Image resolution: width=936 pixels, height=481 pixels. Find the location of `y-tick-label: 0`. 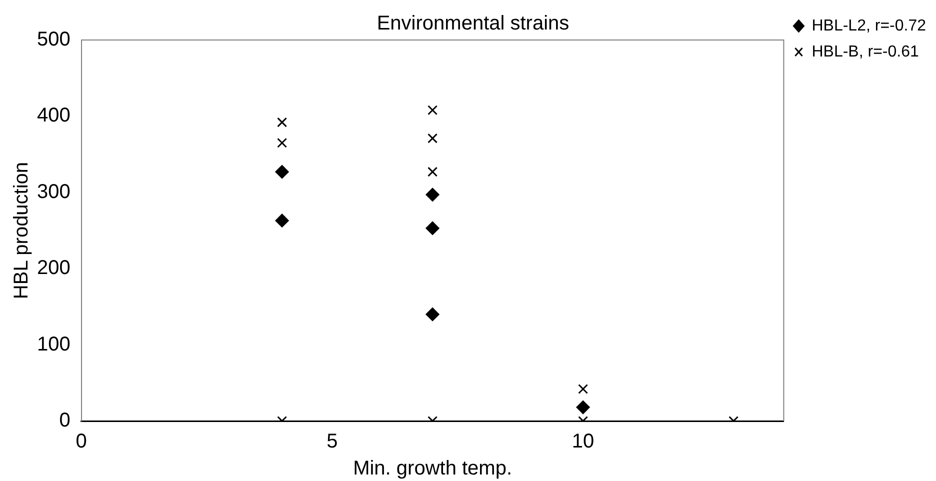

y-tick-label: 0 is located at coordinates (64, 421).